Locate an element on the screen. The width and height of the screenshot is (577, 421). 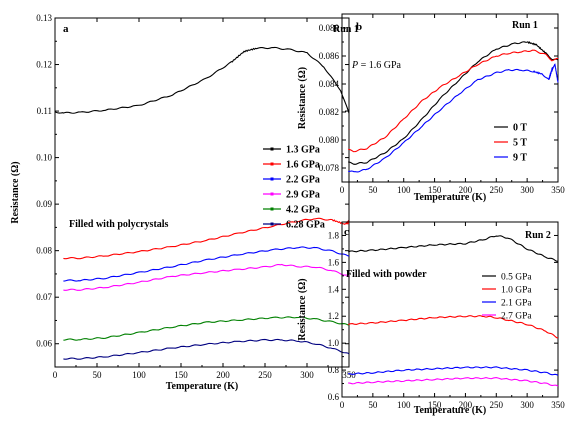
y-tick-label: 0.08 is located at coordinates (44, 251).